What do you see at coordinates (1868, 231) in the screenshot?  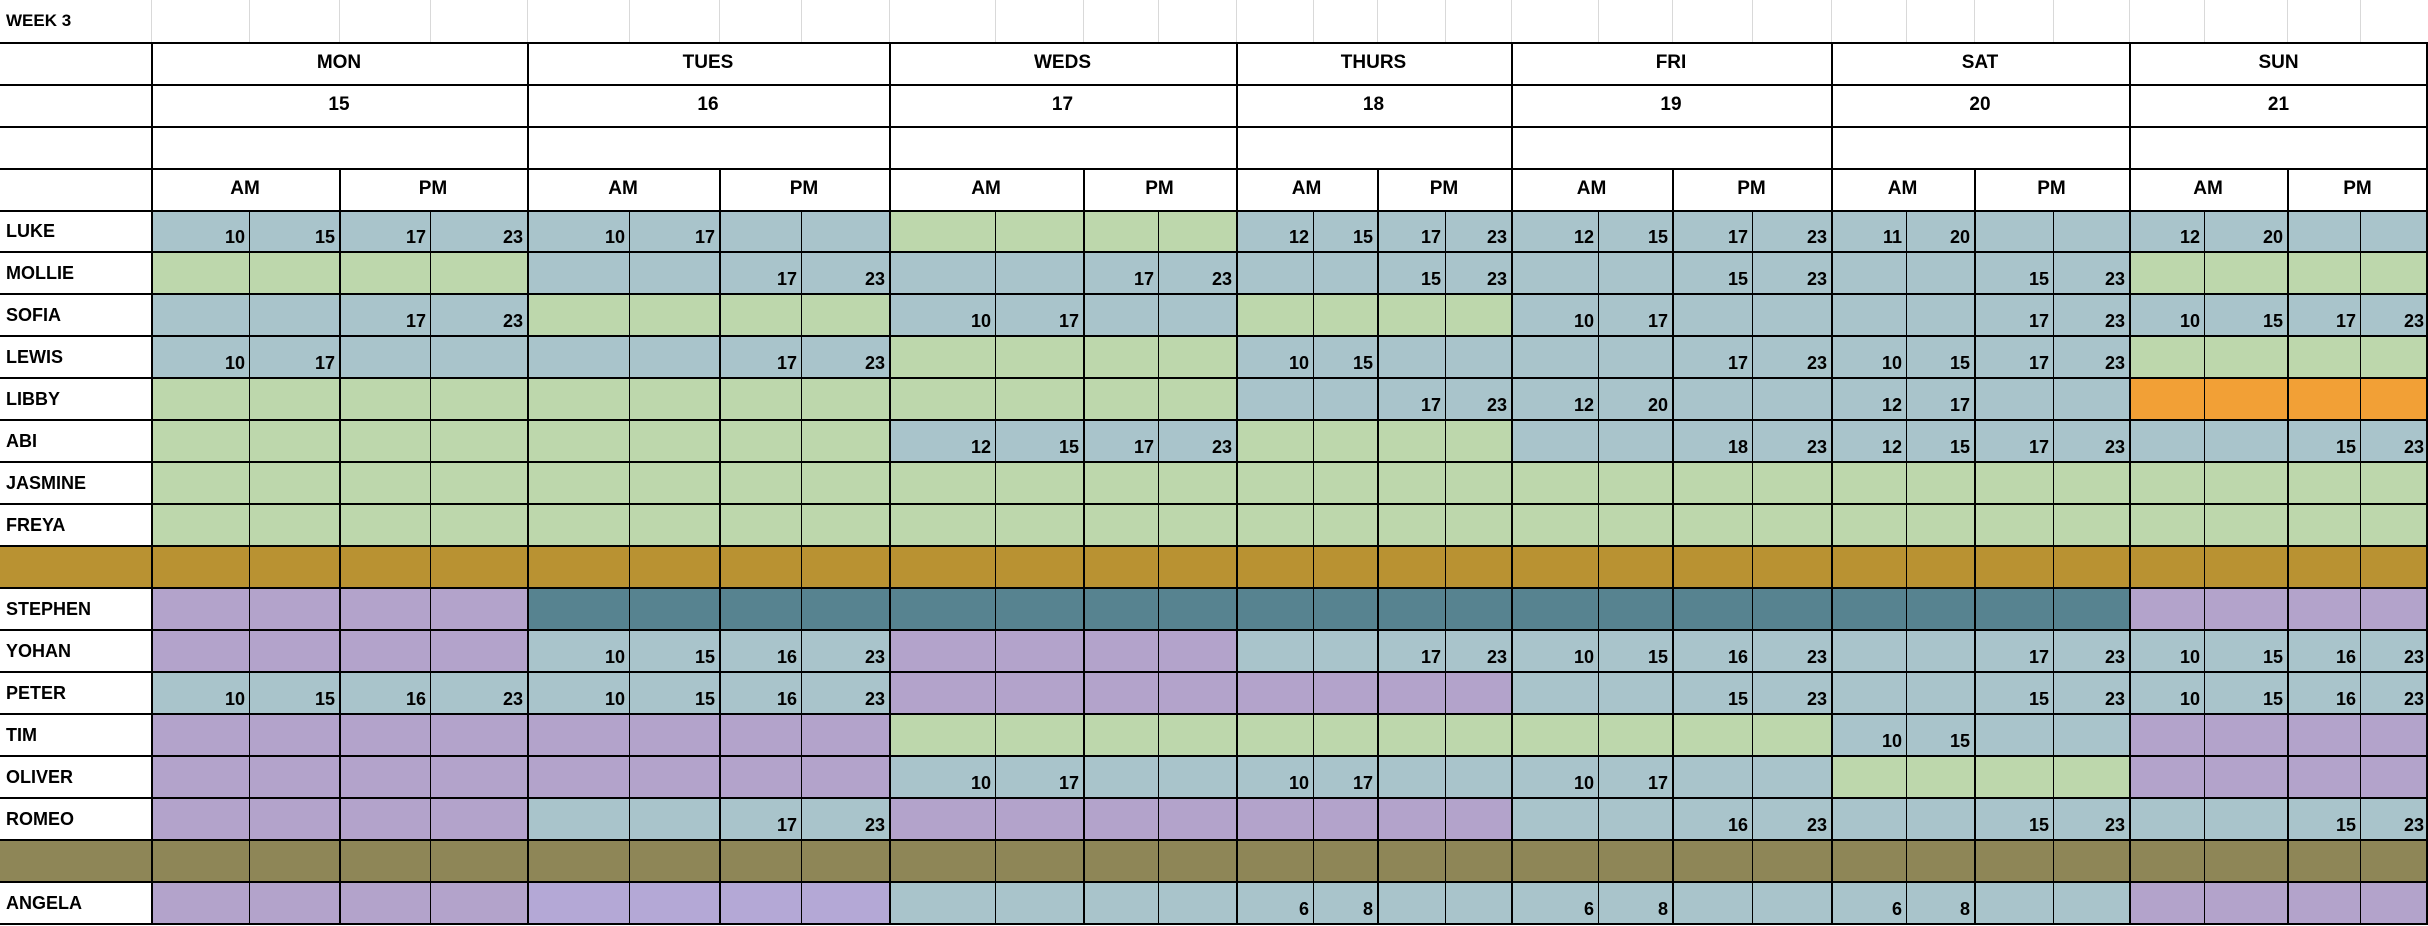 I see `shift-cell: 11` at bounding box center [1868, 231].